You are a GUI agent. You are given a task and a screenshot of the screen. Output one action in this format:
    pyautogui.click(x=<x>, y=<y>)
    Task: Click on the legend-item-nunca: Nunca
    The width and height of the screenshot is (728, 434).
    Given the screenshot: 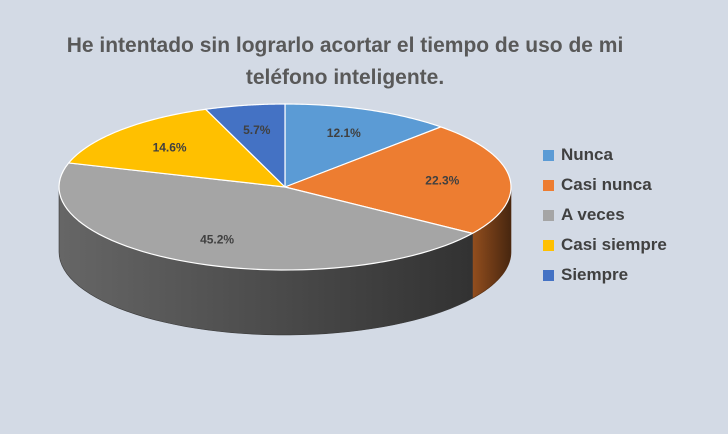 What is the action you would take?
    pyautogui.click(x=605, y=155)
    